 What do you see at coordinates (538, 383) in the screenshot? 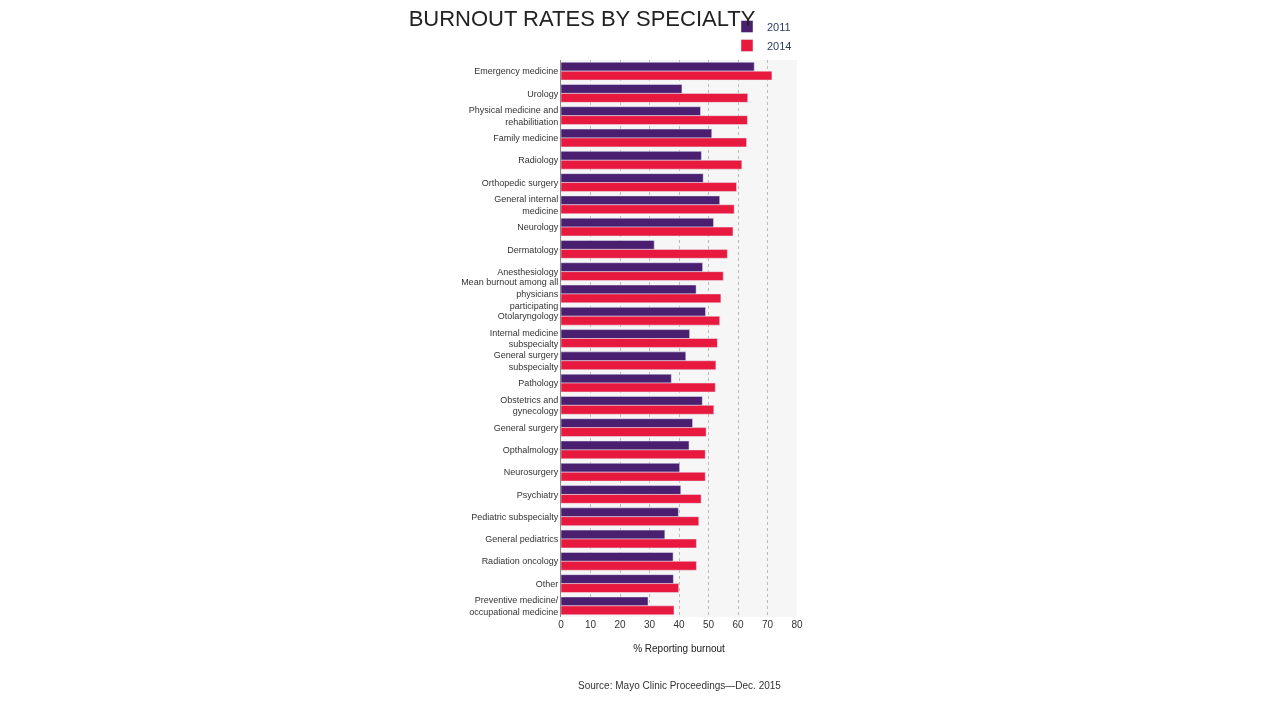
I see `y-tick-label: Pathology` at bounding box center [538, 383].